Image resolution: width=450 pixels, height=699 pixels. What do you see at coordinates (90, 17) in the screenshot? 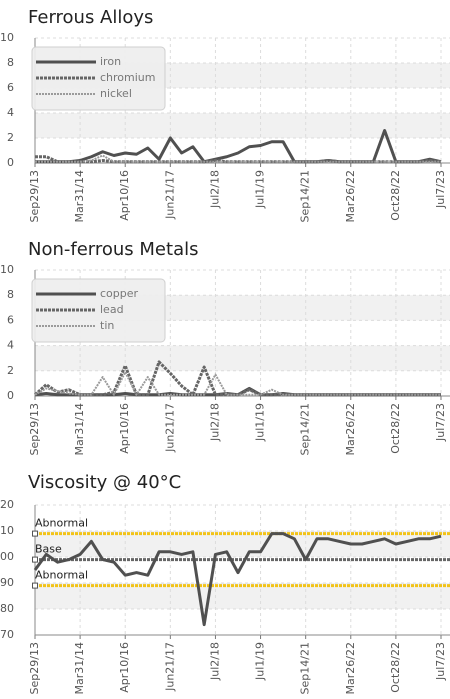
I see `chart-title: Ferrous Alloys` at bounding box center [90, 17].